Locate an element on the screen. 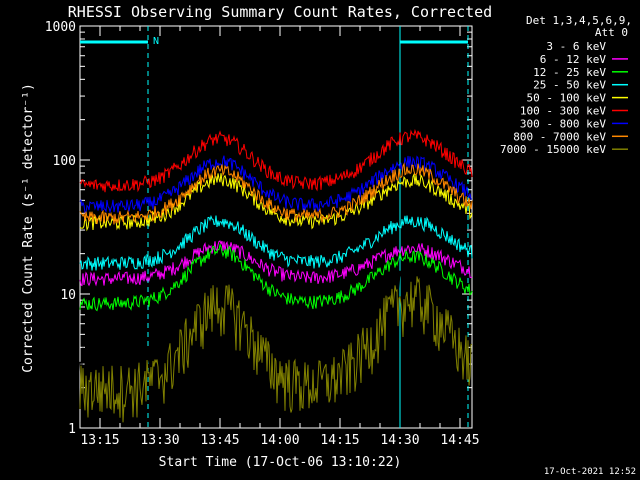 Image resolution: width=640 pixels, height=480 pixels. flag-label: N is located at coordinates (156, 41).